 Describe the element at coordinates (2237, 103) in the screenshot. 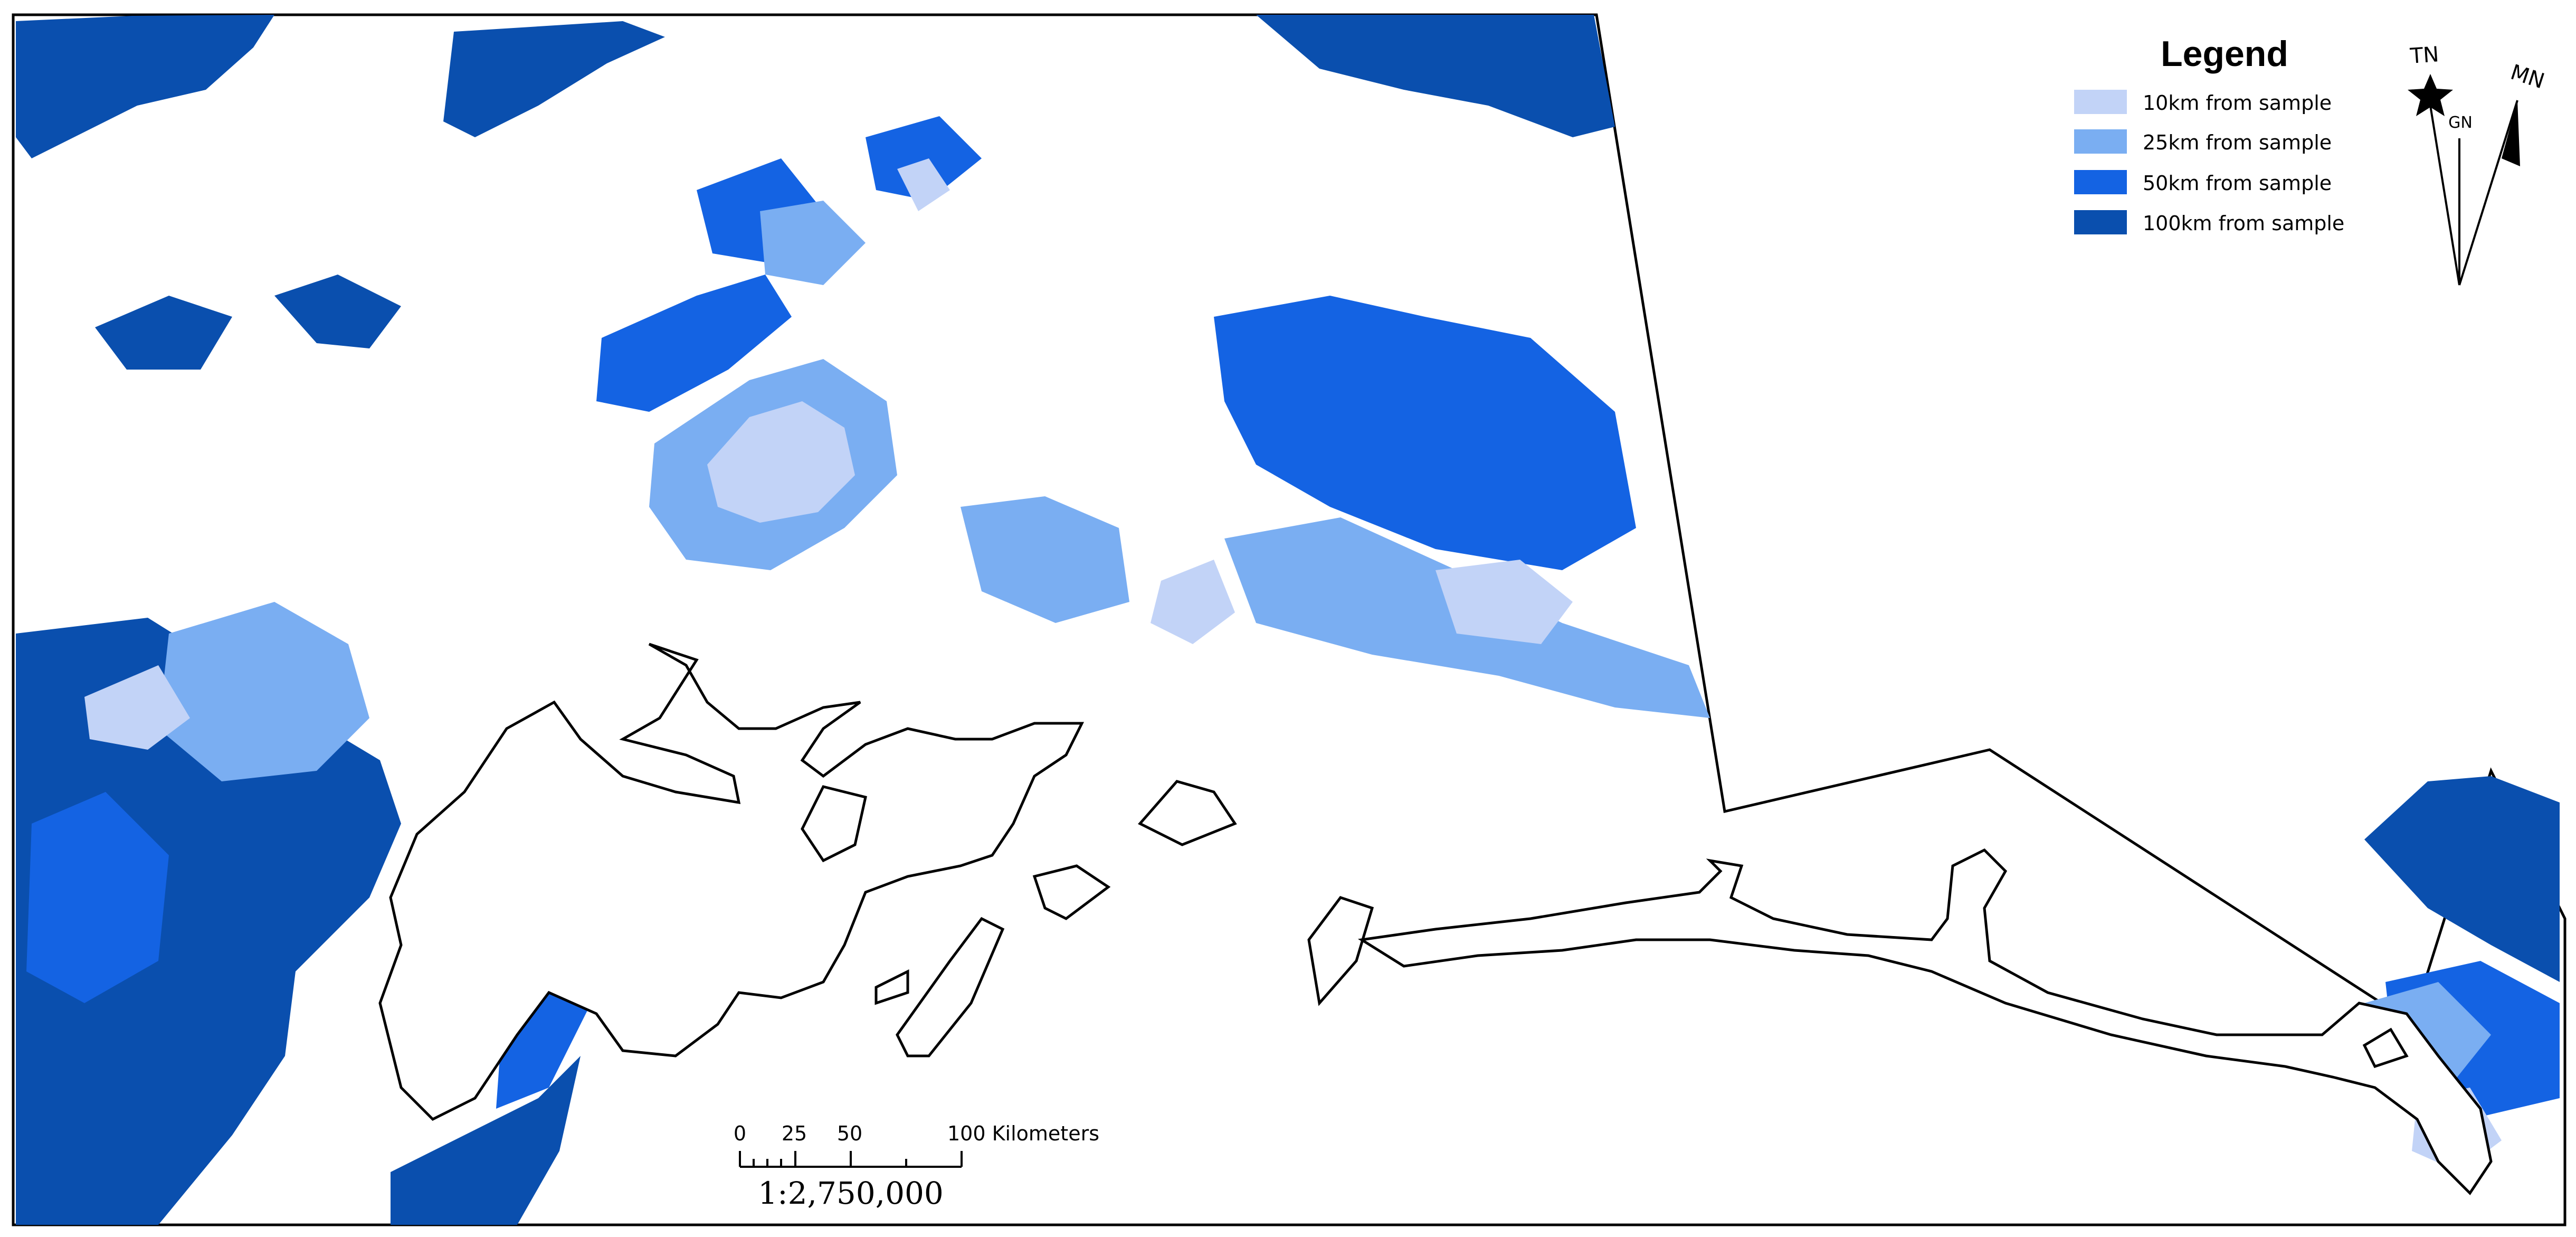

I see `legend-label-10km: 10km from sample` at that location.